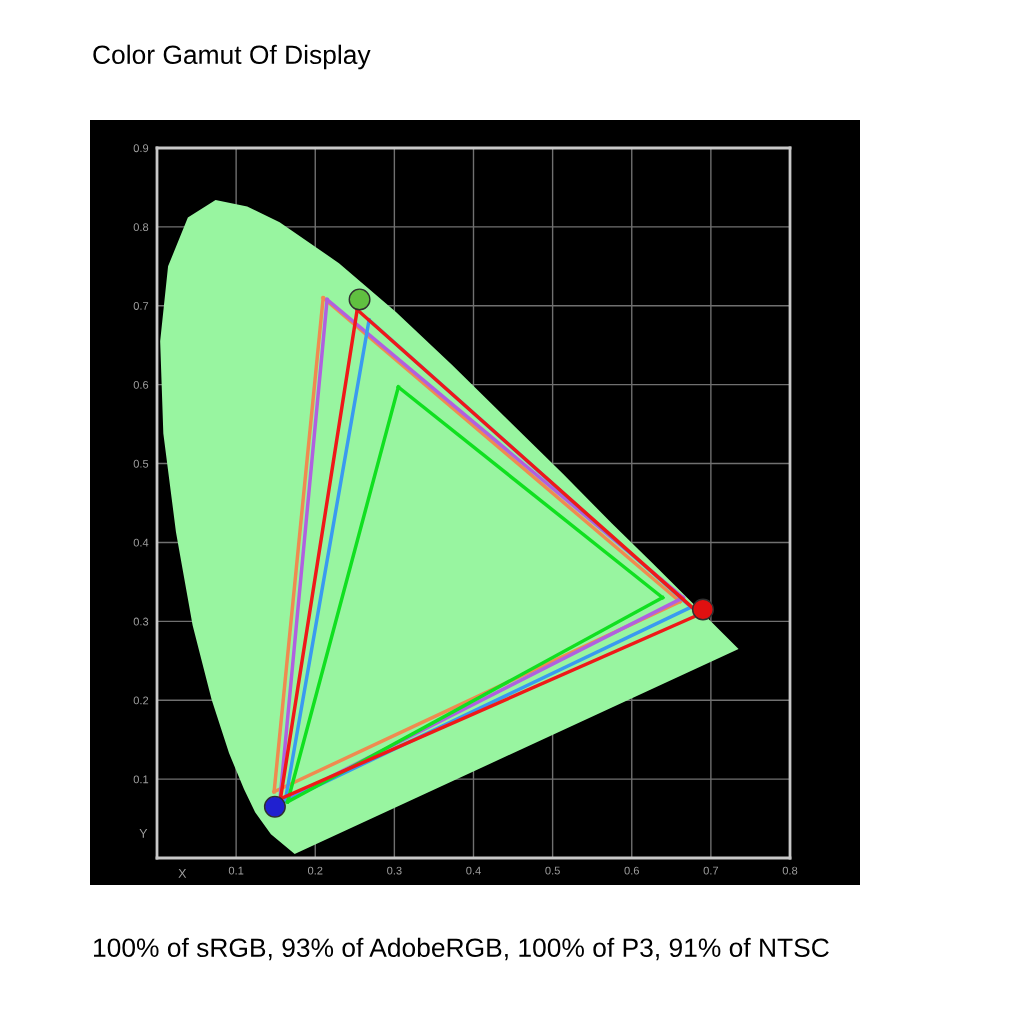 The image size is (1024, 1009). Describe the element at coordinates (141, 700) in the screenshot. I see `y-tick-label: 0.2` at that location.